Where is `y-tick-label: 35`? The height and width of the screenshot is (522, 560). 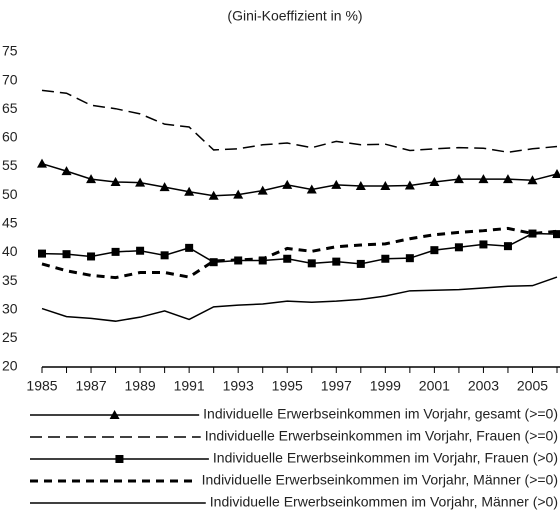
y-tick-label: 35 is located at coordinates (10, 280).